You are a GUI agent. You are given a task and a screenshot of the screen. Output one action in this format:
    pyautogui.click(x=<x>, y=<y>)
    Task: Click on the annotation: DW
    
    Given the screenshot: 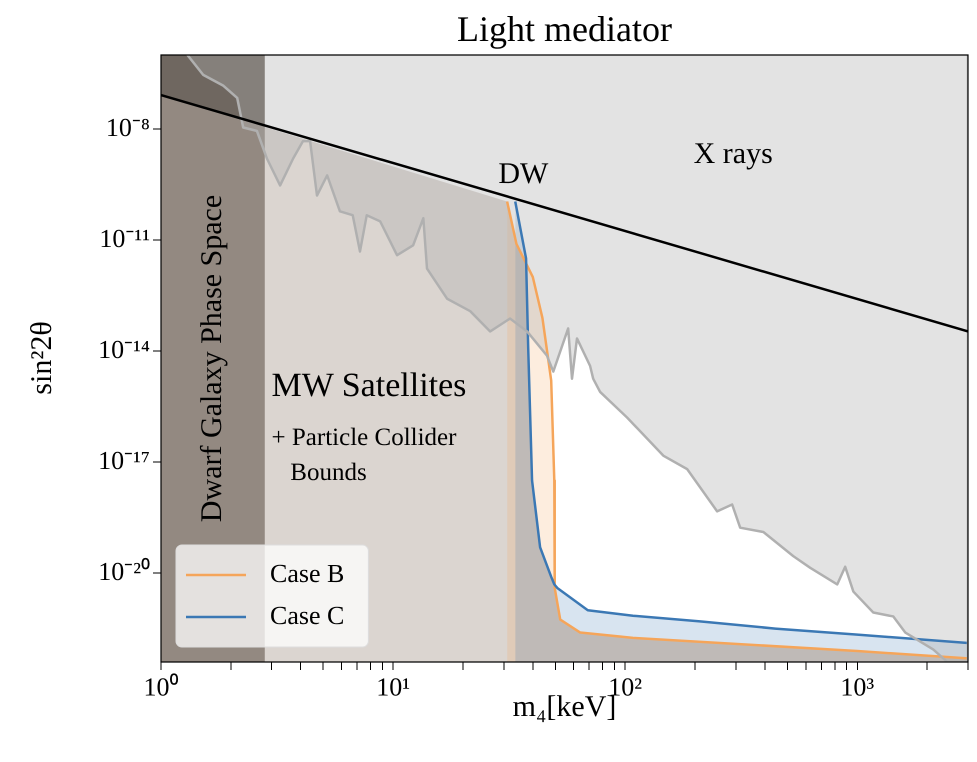 What is the action you would take?
    pyautogui.click(x=523, y=173)
    